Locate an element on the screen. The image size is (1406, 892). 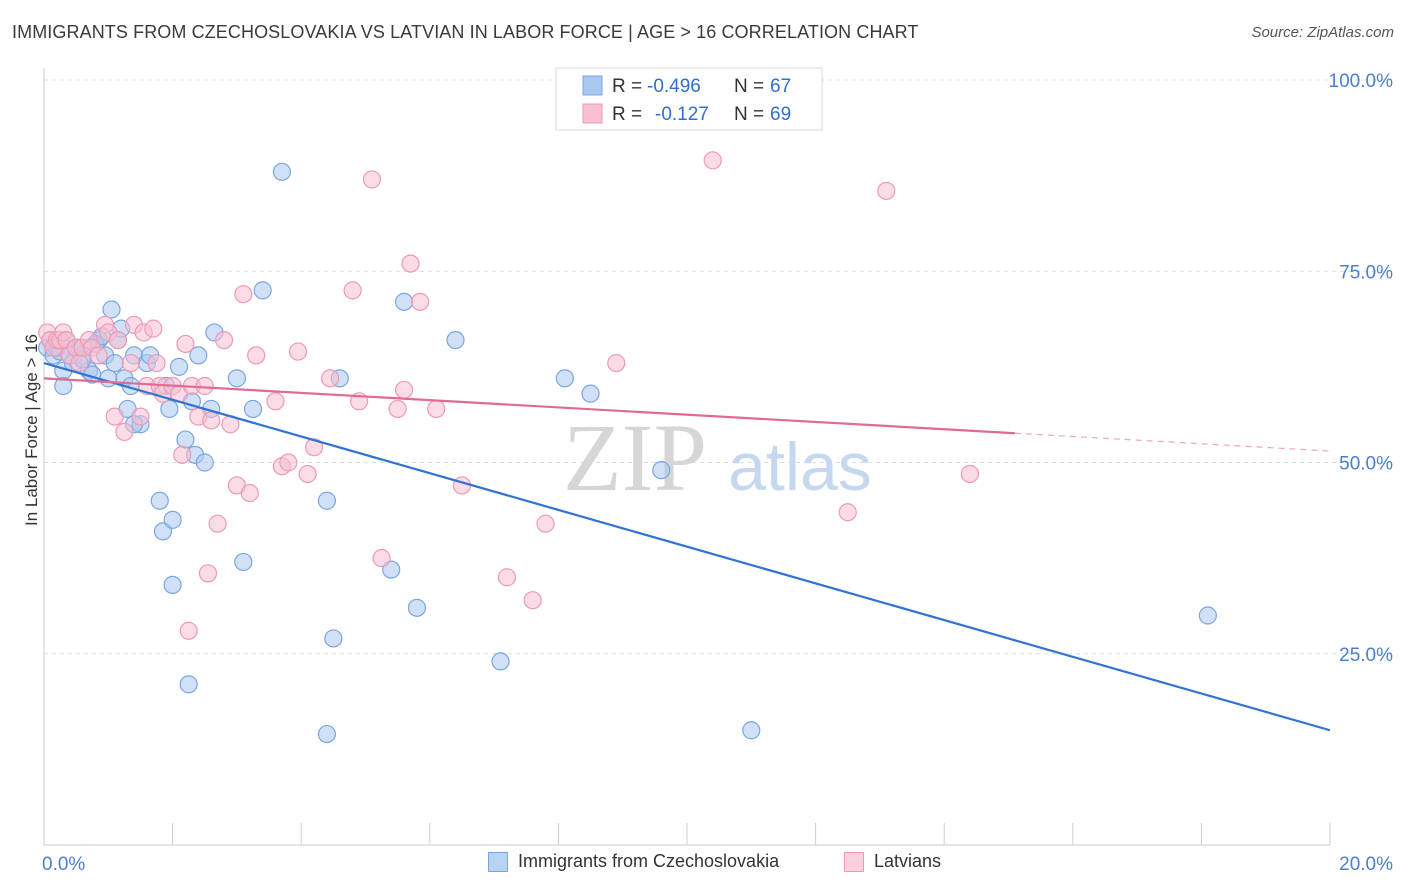
y-tick-label: 50.0% is located at coordinates (1366, 464).